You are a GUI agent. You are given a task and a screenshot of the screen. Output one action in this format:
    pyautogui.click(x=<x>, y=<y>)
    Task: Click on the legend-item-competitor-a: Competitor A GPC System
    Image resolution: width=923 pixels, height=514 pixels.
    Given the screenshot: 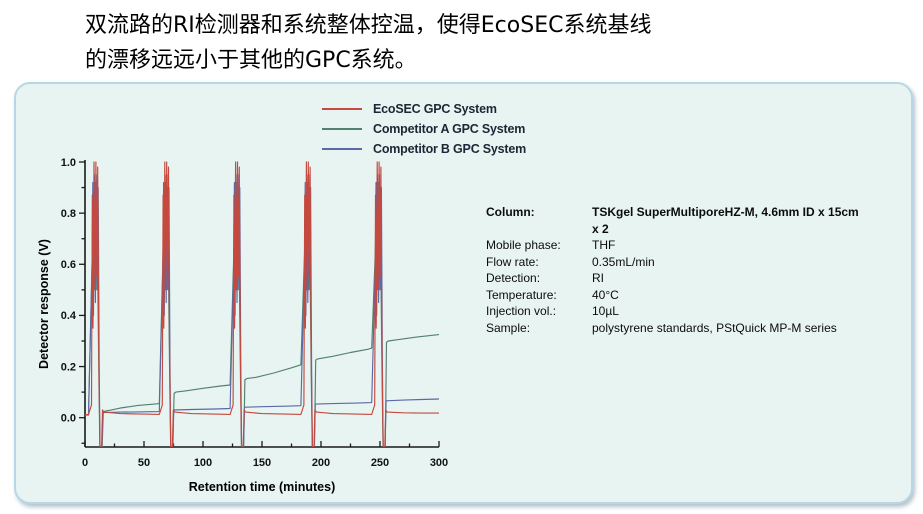 What is the action you would take?
    pyautogui.click(x=424, y=129)
    